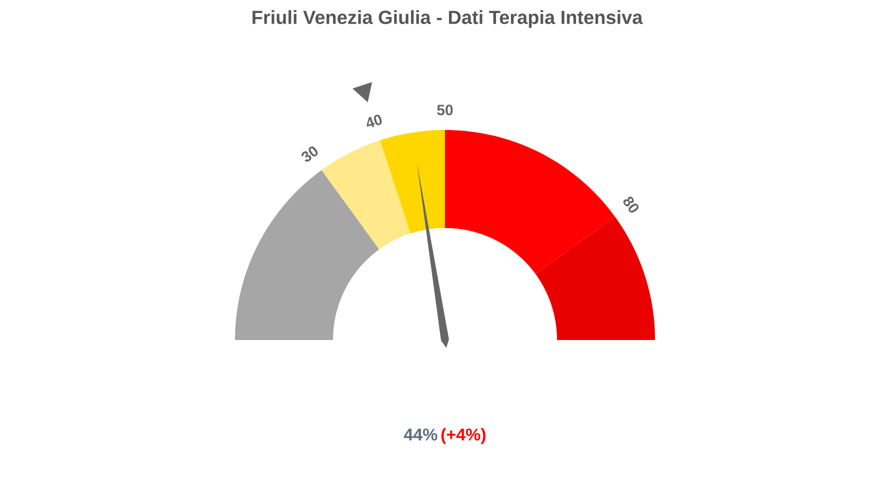 The width and height of the screenshot is (877, 484). I want to click on text: (+4%), so click(463, 436).